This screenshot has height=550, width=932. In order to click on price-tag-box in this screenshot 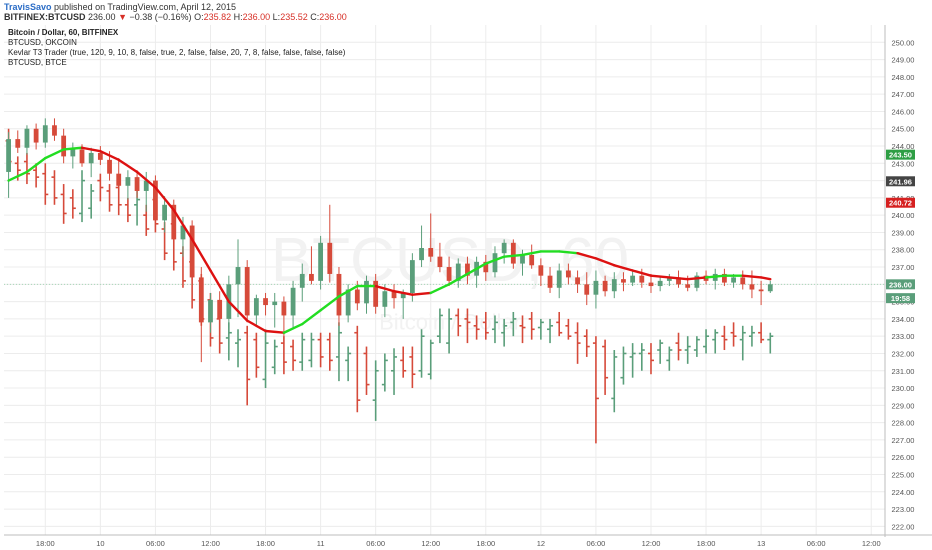, I will do `click(900, 181)`.